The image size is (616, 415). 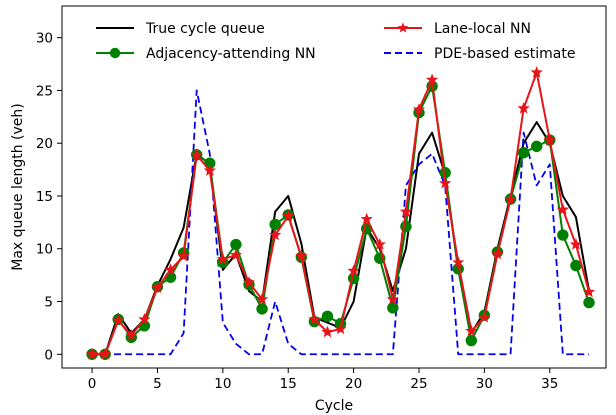 What do you see at coordinates (44, 91) in the screenshot?
I see `y-tick-label: 25` at bounding box center [44, 91].